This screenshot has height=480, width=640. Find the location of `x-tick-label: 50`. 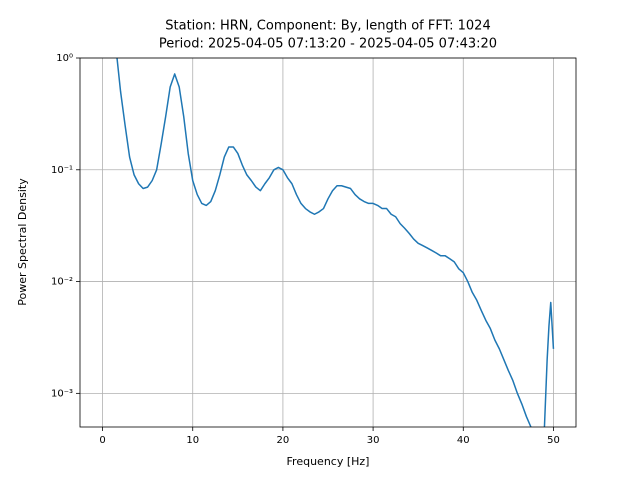

x-tick-label: 50 is located at coordinates (553, 440).